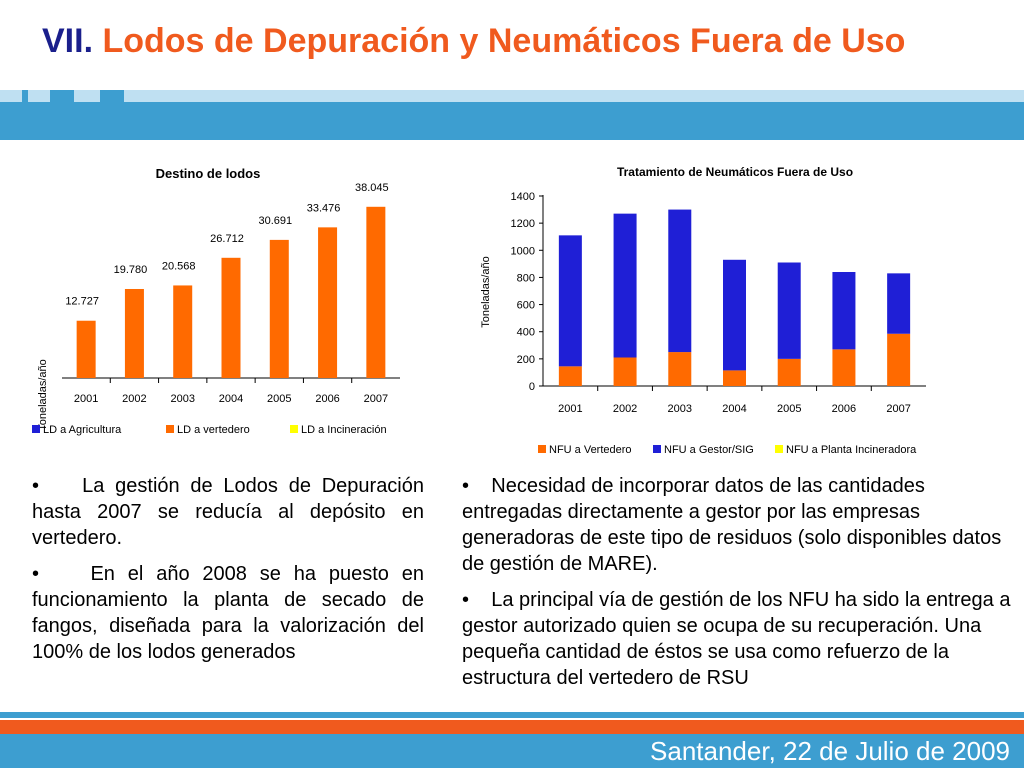 The image size is (1024, 768). Describe the element at coordinates (526, 333) in the screenshot. I see `y-tick-label: 400` at that location.